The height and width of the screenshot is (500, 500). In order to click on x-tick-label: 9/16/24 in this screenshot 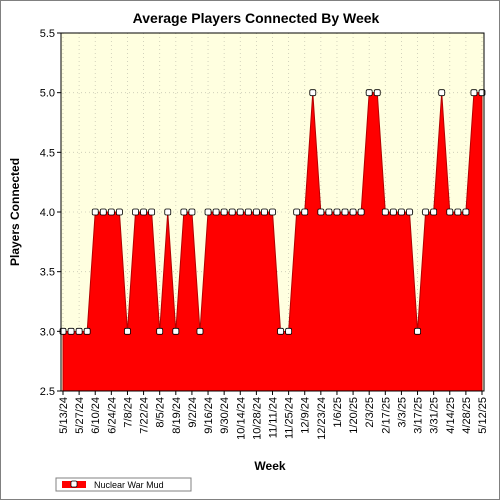, I will do `click(209, 415)`.